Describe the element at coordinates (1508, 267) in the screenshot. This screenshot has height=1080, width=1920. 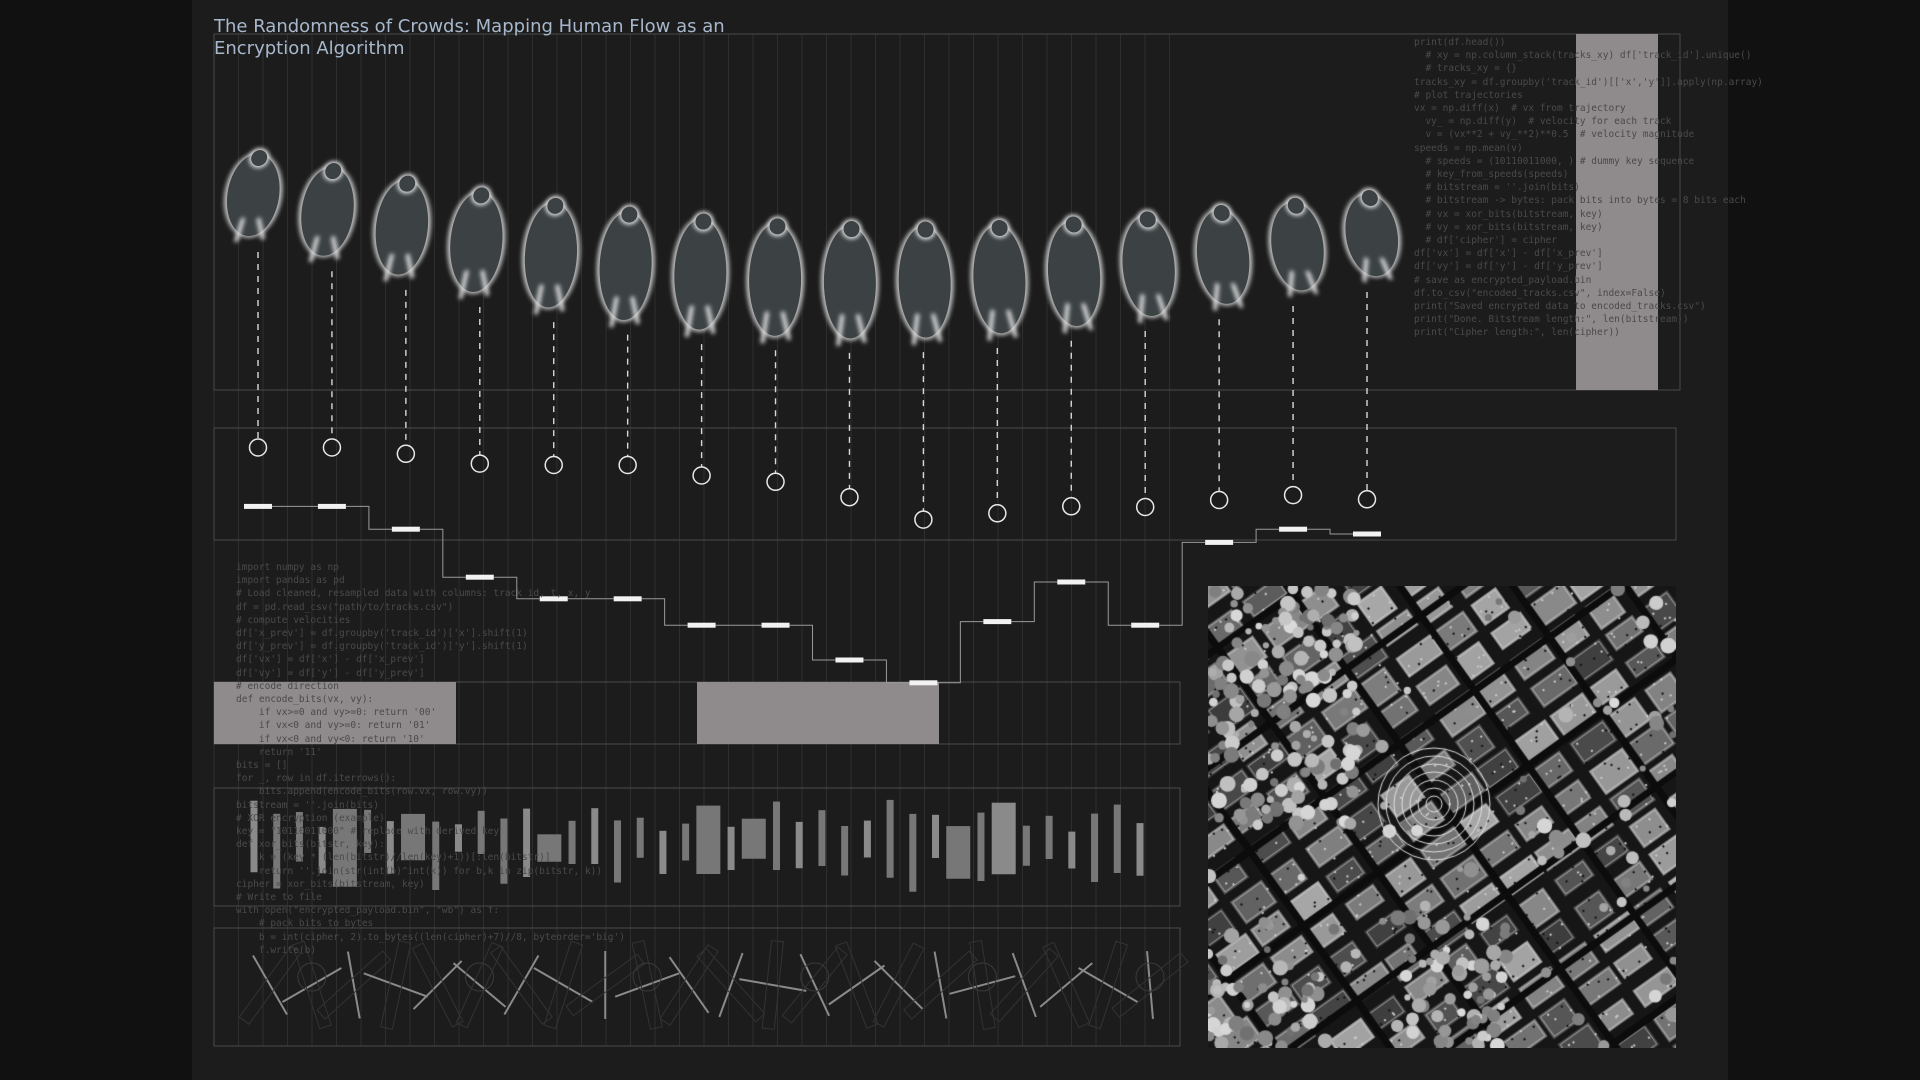
I see `code-line: df['vy'] = df['y'] - df['y_prev']` at that location.